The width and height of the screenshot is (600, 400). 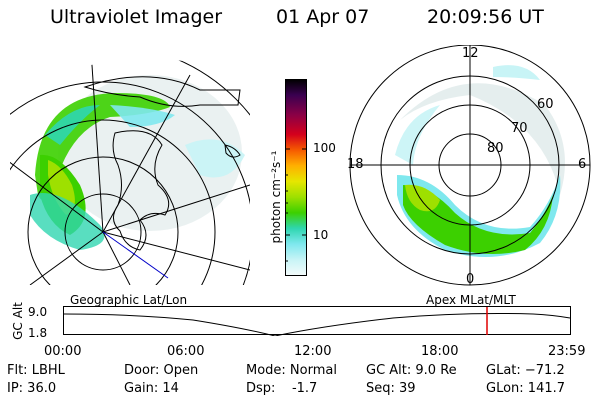 I want to click on magnetic-map-label: Apex MLat/MLT, so click(x=471, y=300).